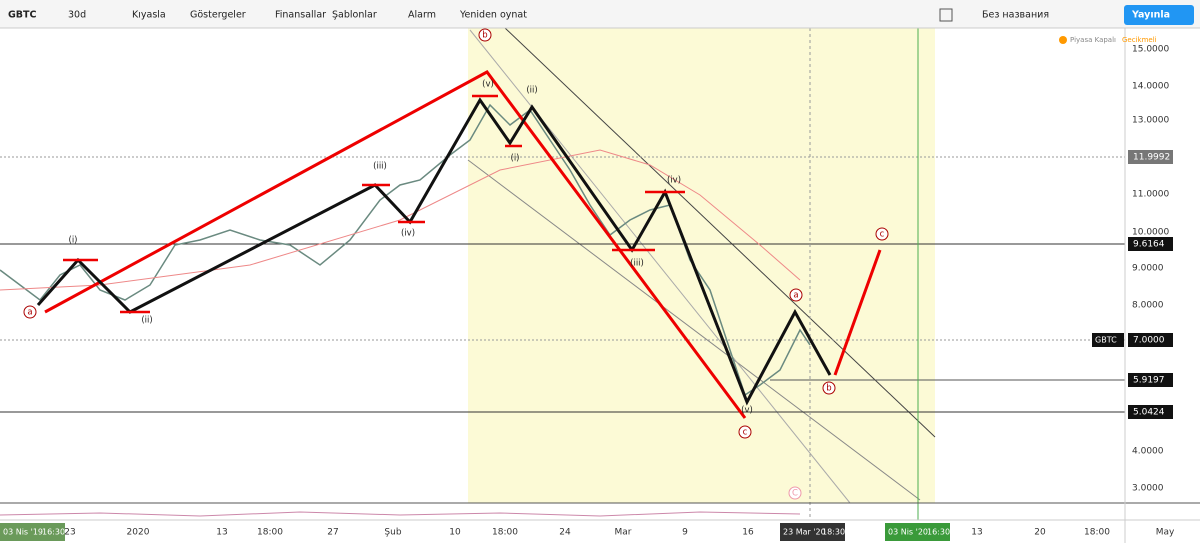 The width and height of the screenshot is (1200, 547). I want to click on time-marker-date: 23 Mar '20, so click(804, 532).